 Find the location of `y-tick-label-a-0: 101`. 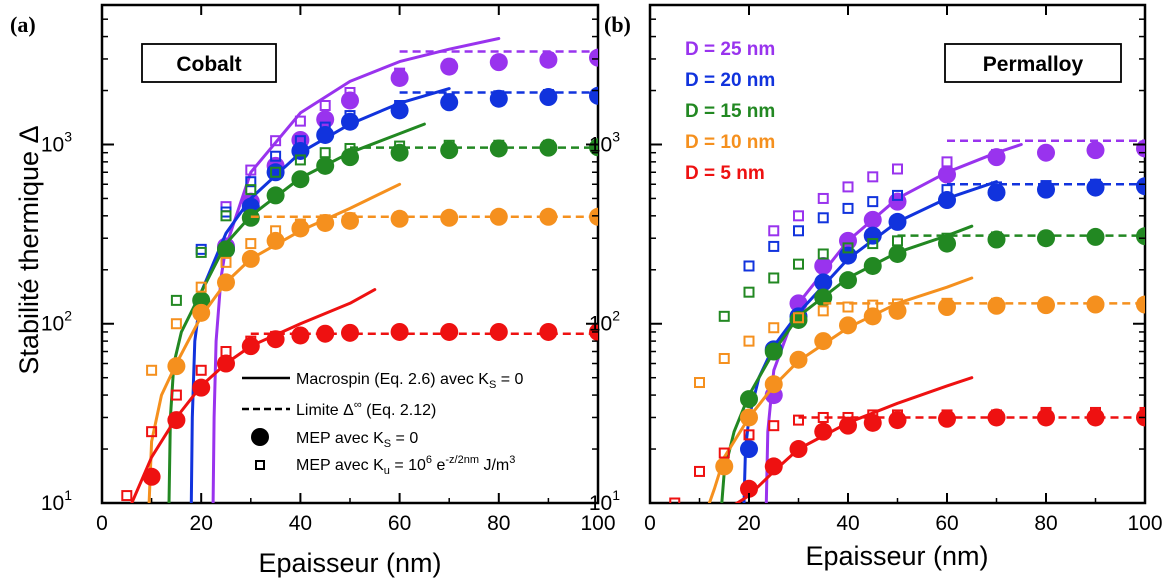

y-tick-label-a-0: 101 is located at coordinates (56, 501).